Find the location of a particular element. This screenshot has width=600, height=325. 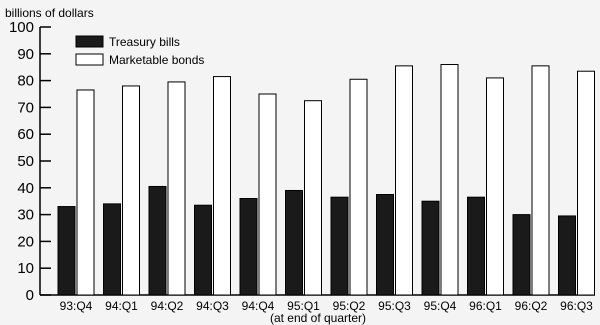

y-axis-unit-label: billions of dollars is located at coordinates (49, 13).